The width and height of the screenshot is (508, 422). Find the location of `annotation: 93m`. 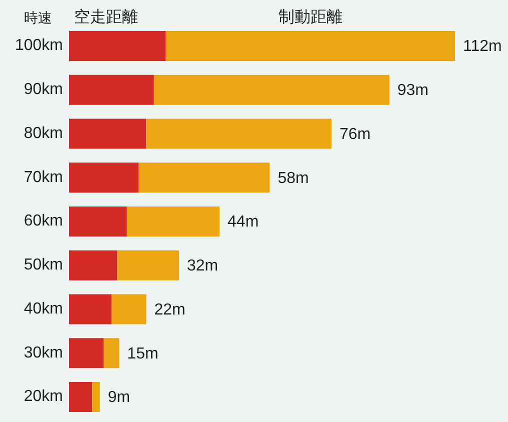

annotation: 93m is located at coordinates (413, 91).